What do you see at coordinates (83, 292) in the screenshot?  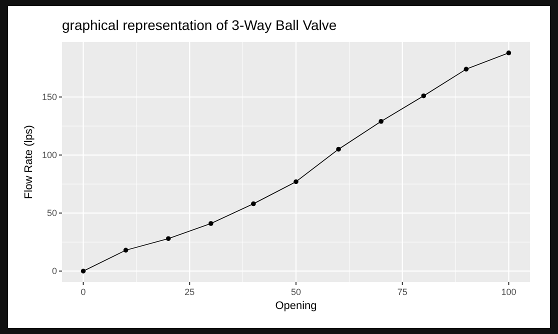 I see `x-tick-label: 0` at bounding box center [83, 292].